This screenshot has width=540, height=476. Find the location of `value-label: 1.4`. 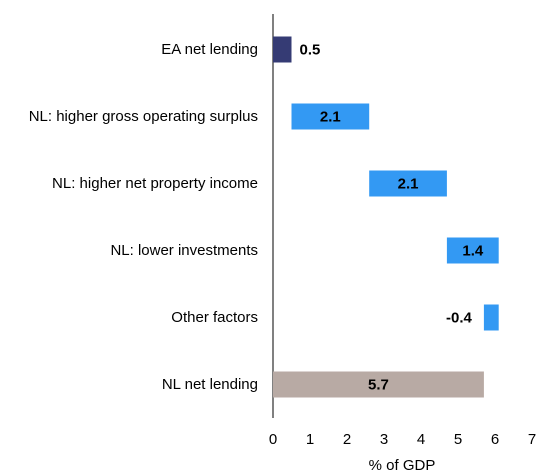

value-label: 1.4 is located at coordinates (473, 250).